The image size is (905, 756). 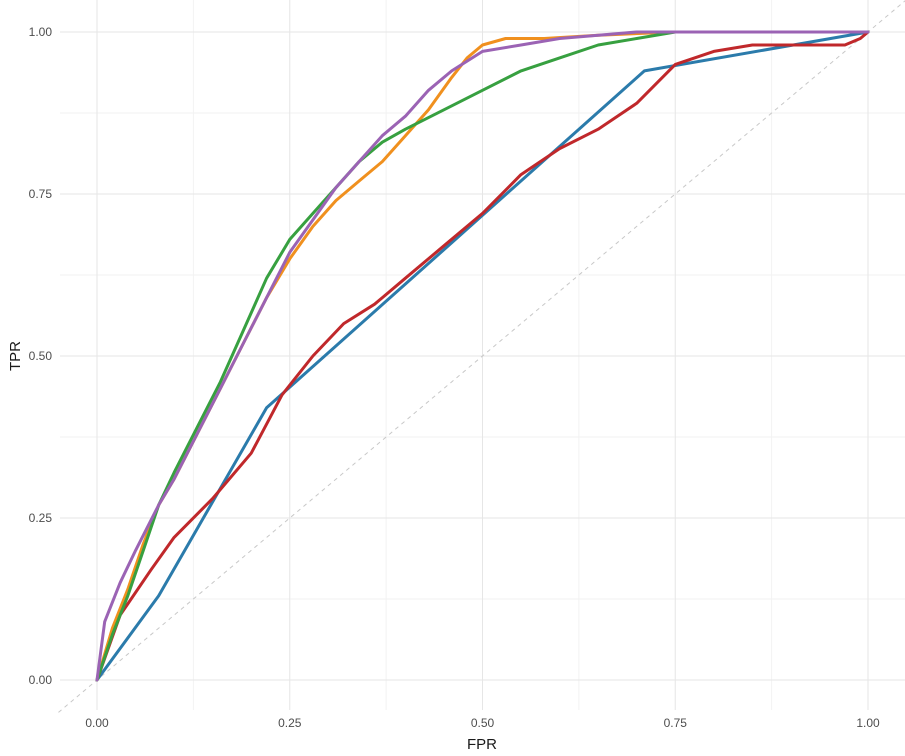 What do you see at coordinates (41, 194) in the screenshot?
I see `y-tick-label: 0.75` at bounding box center [41, 194].